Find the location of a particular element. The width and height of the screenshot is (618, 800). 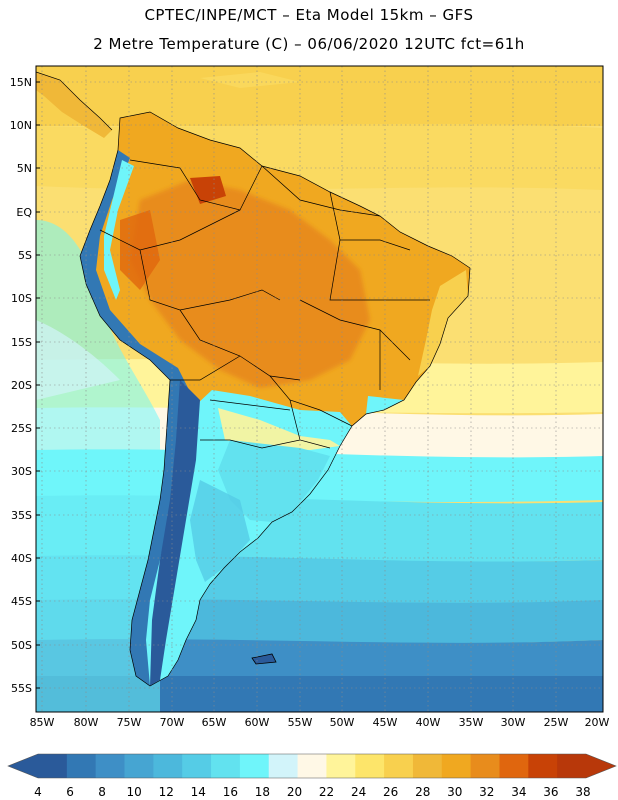

lat-label: 15N is located at coordinates (21, 82).